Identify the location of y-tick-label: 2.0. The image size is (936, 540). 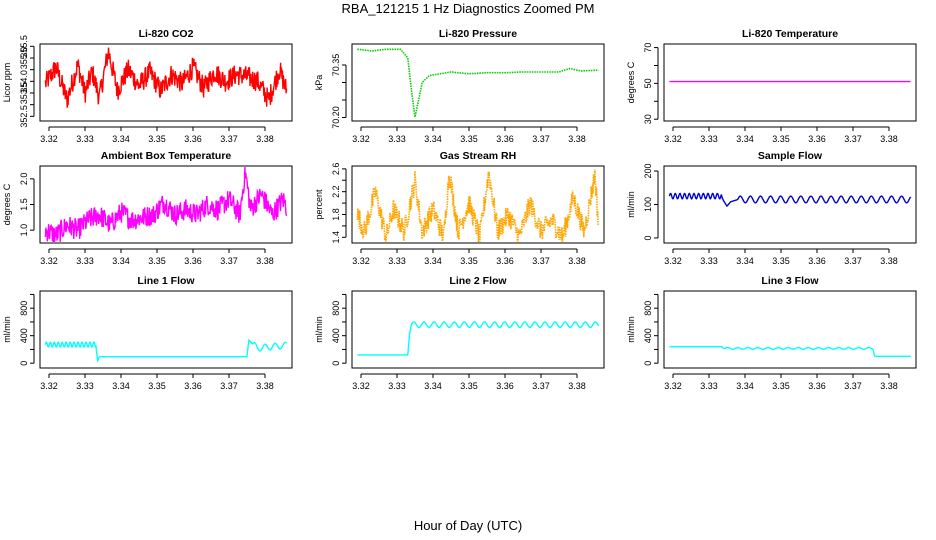
(24, 179).